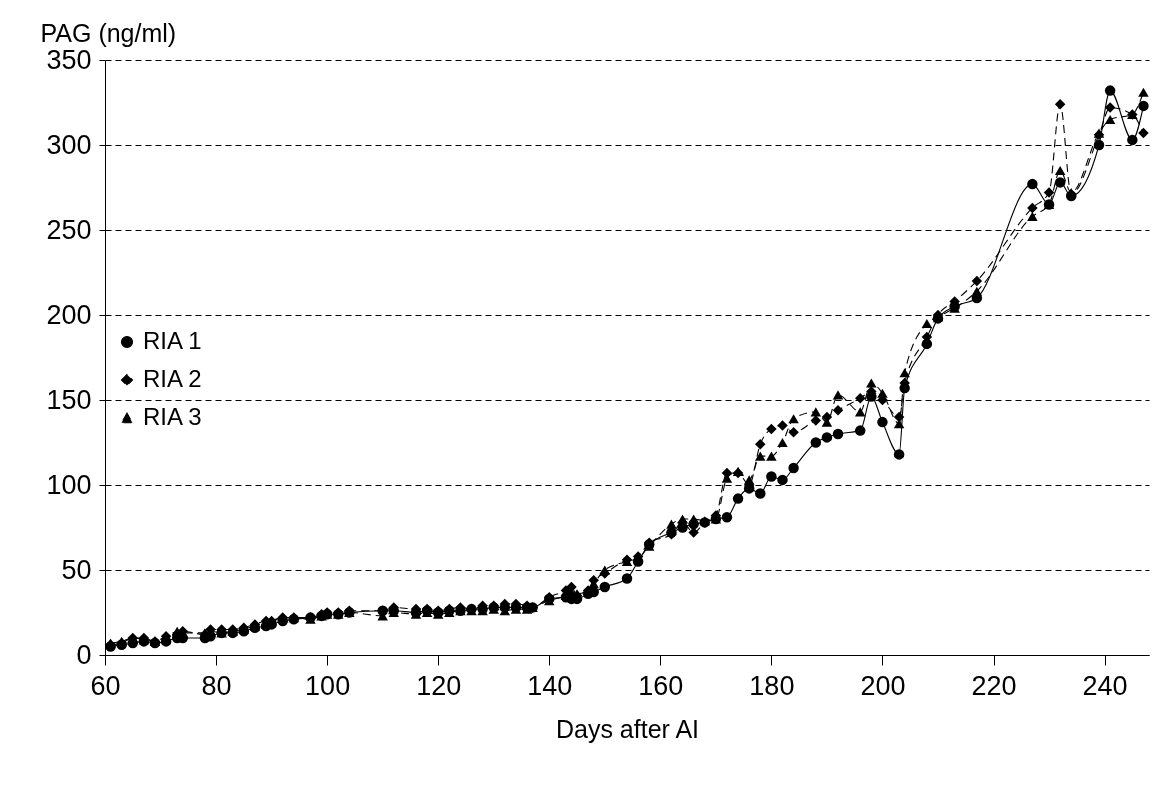 The image size is (1154, 789). I want to click on y-tick-label: 200, so click(69, 314).